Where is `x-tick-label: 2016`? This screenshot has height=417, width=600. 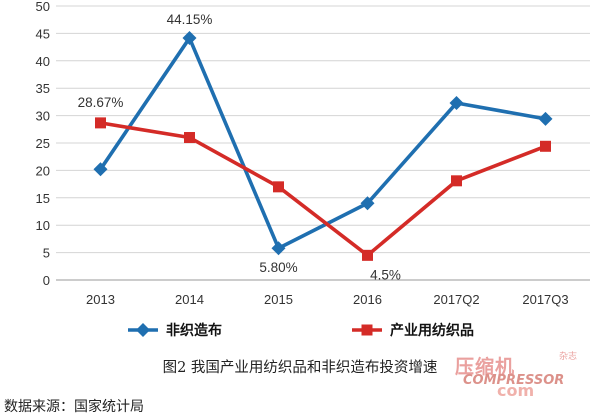 x-tick-label: 2016 is located at coordinates (367, 299).